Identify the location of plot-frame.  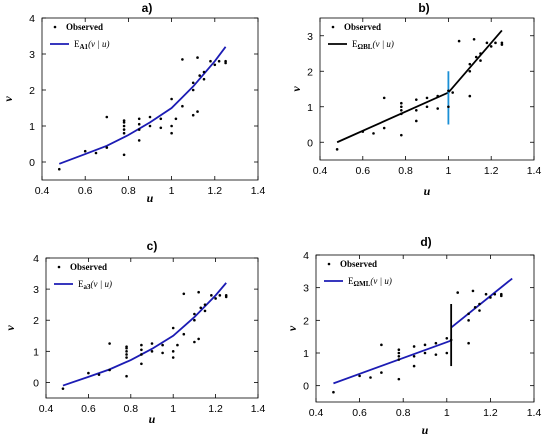
(427, 89).